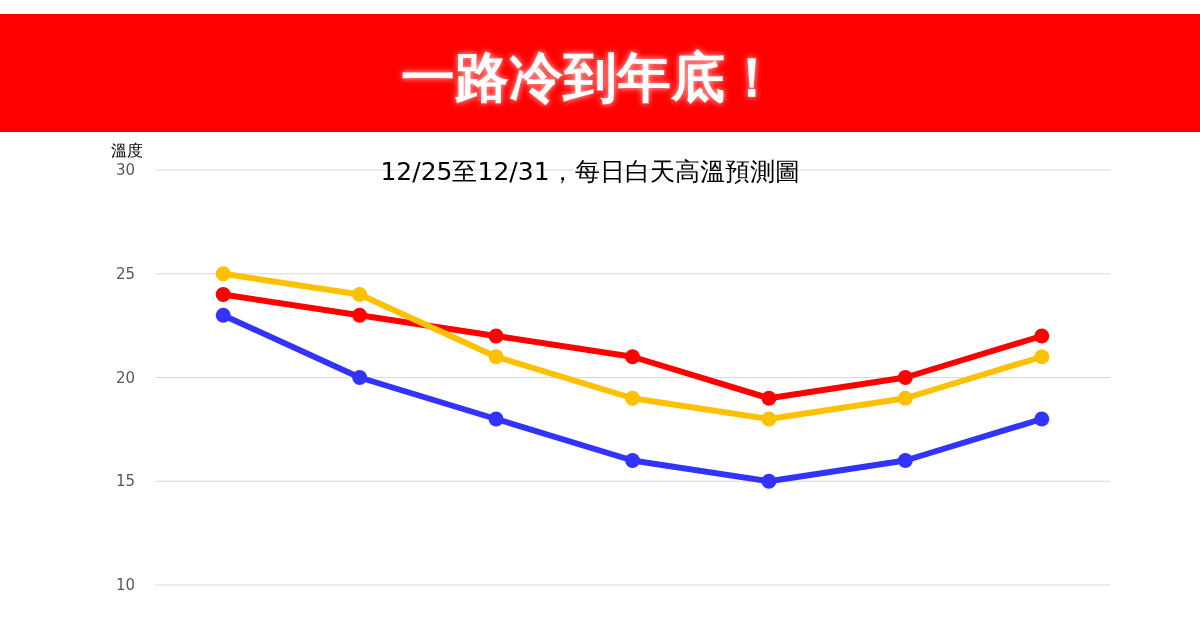 The width and height of the screenshot is (1200, 628). I want to click on y-axis-title: 溫度, so click(127, 150).